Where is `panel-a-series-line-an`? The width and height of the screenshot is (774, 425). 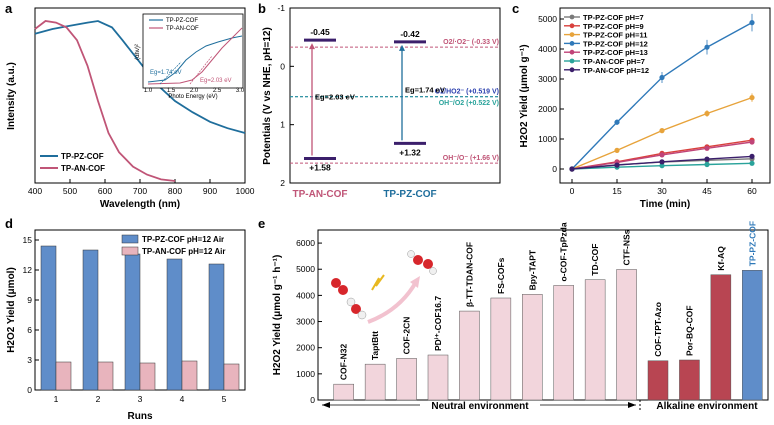
panel-a-series-line-an is located at coordinates (105, 101).